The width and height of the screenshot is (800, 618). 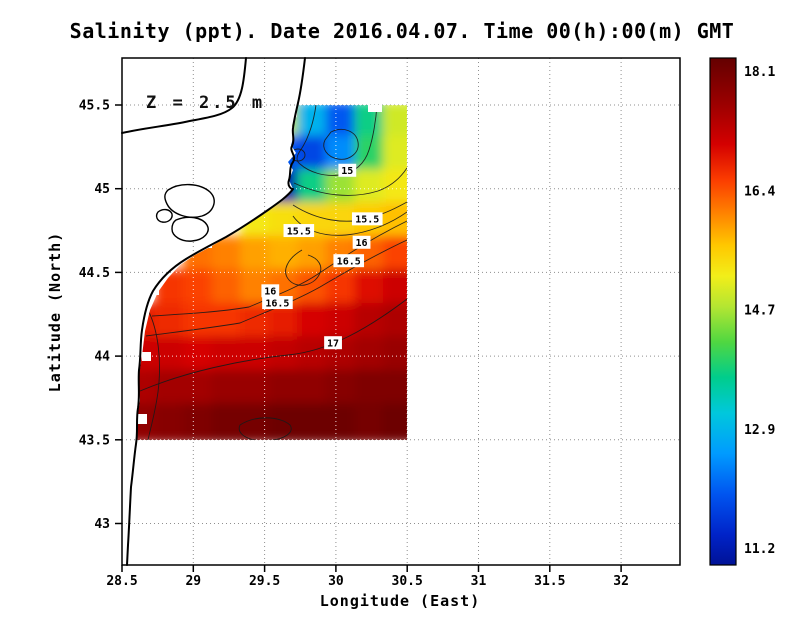 I want to click on y-tick-label: 43, so click(x=102, y=524).